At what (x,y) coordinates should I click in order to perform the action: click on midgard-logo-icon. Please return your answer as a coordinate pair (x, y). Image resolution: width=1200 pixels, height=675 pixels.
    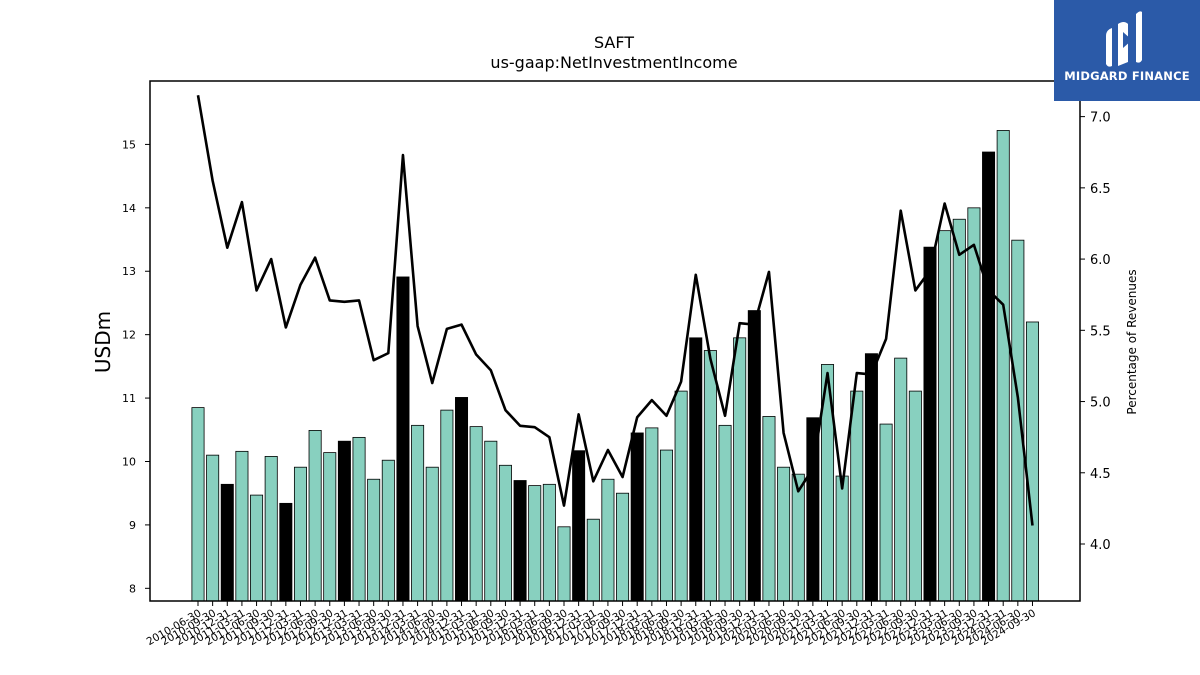
    Looking at the image, I should click on (1124, 39).